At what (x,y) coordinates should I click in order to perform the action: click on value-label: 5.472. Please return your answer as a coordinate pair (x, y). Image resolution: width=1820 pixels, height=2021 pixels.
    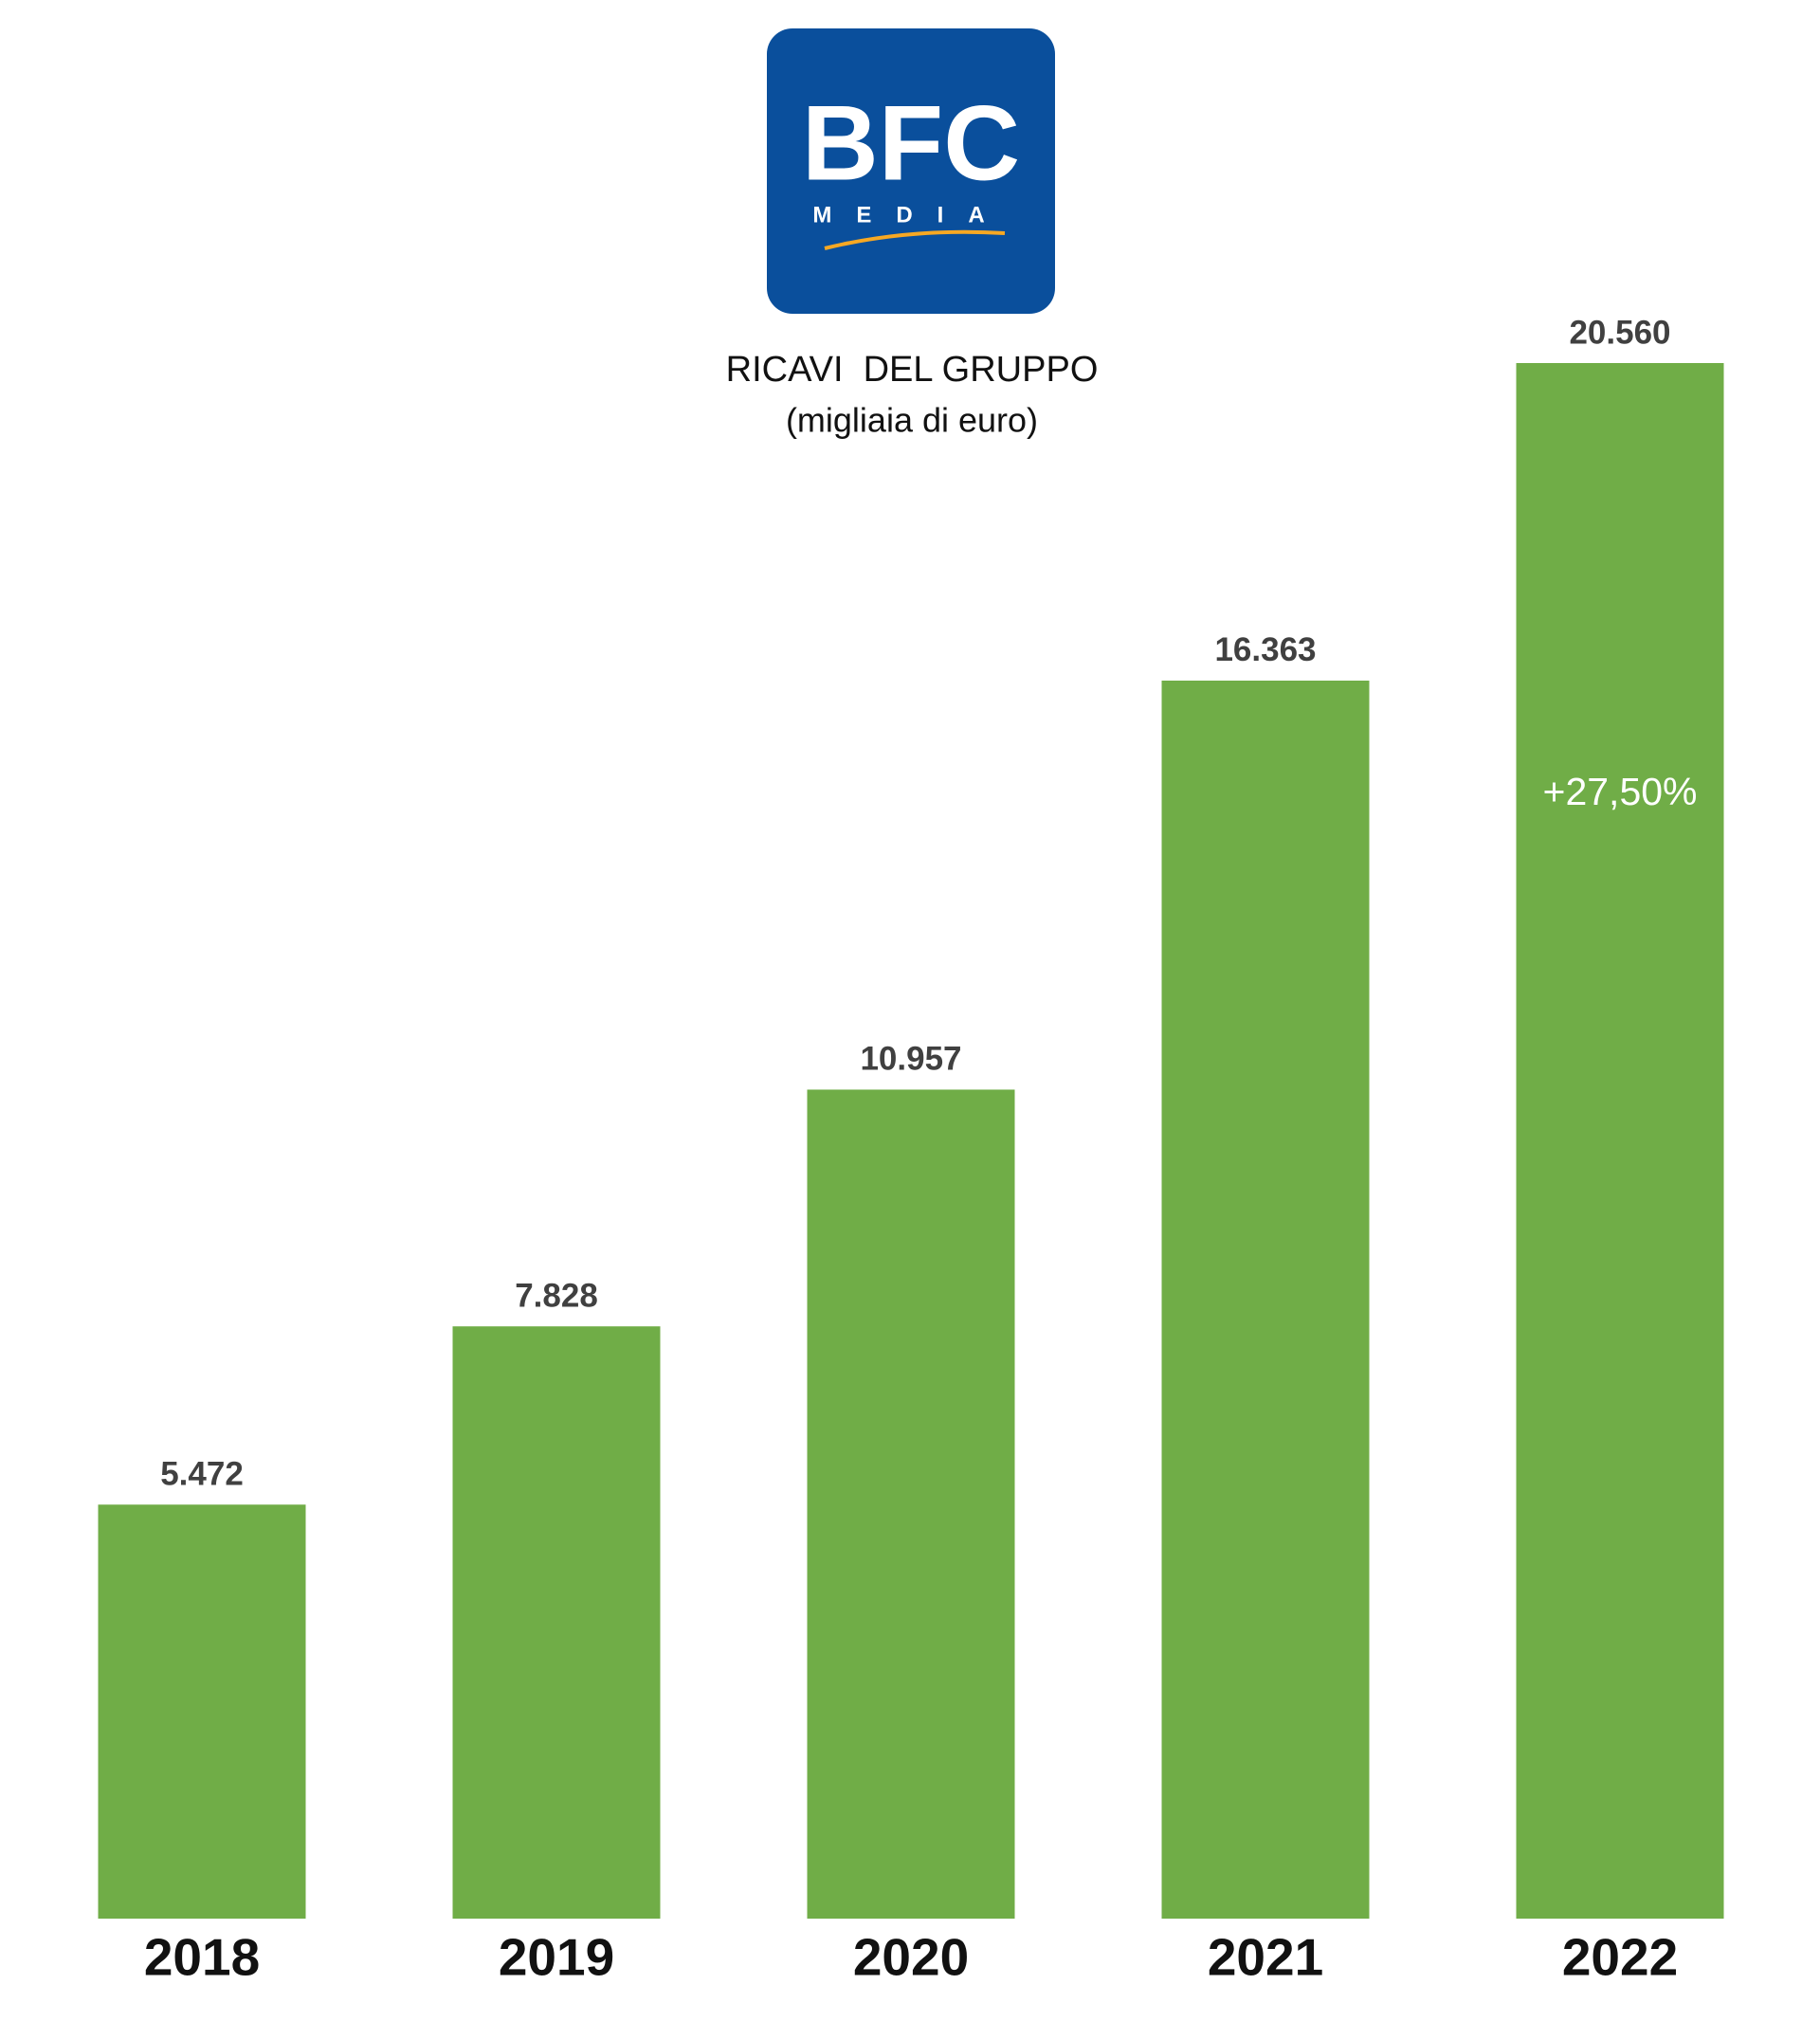
    Looking at the image, I should click on (202, 1474).